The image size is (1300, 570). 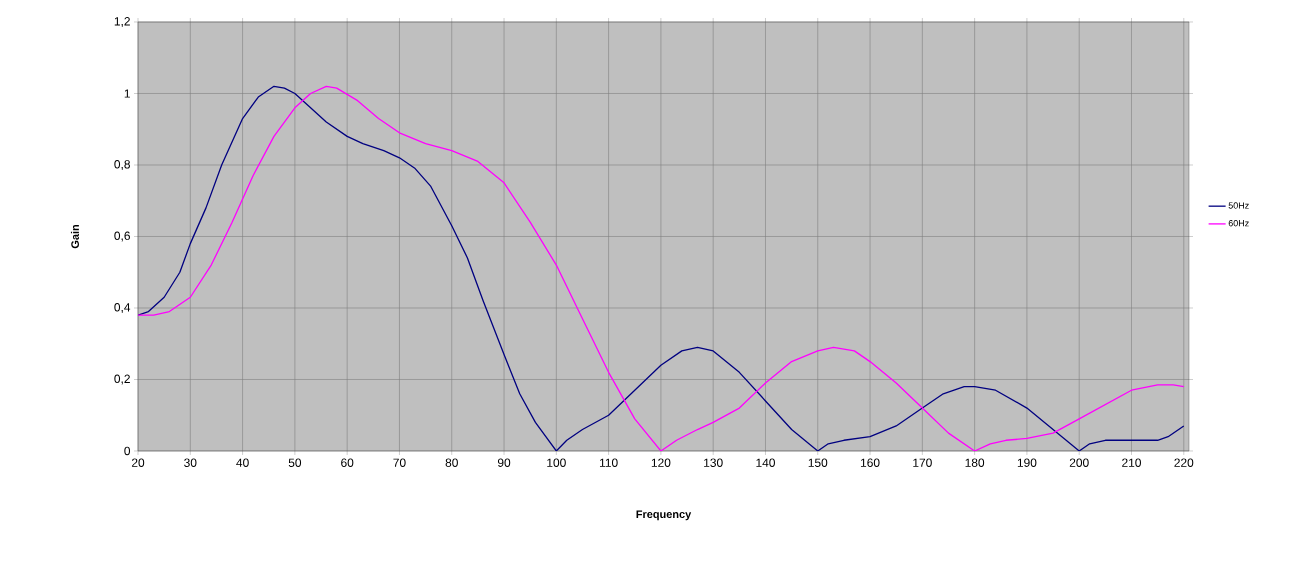 I want to click on y-tick-label: 0,8, so click(x=122, y=165).